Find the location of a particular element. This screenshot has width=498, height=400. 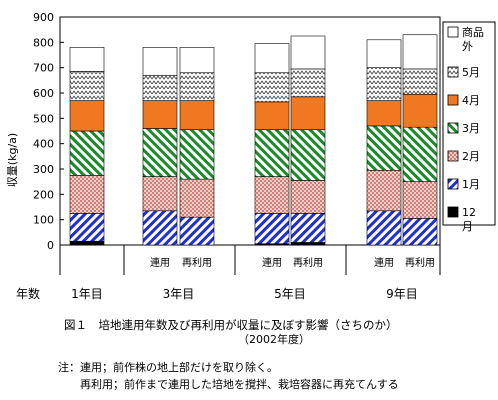

group-label: 5年目 is located at coordinates (290, 294).